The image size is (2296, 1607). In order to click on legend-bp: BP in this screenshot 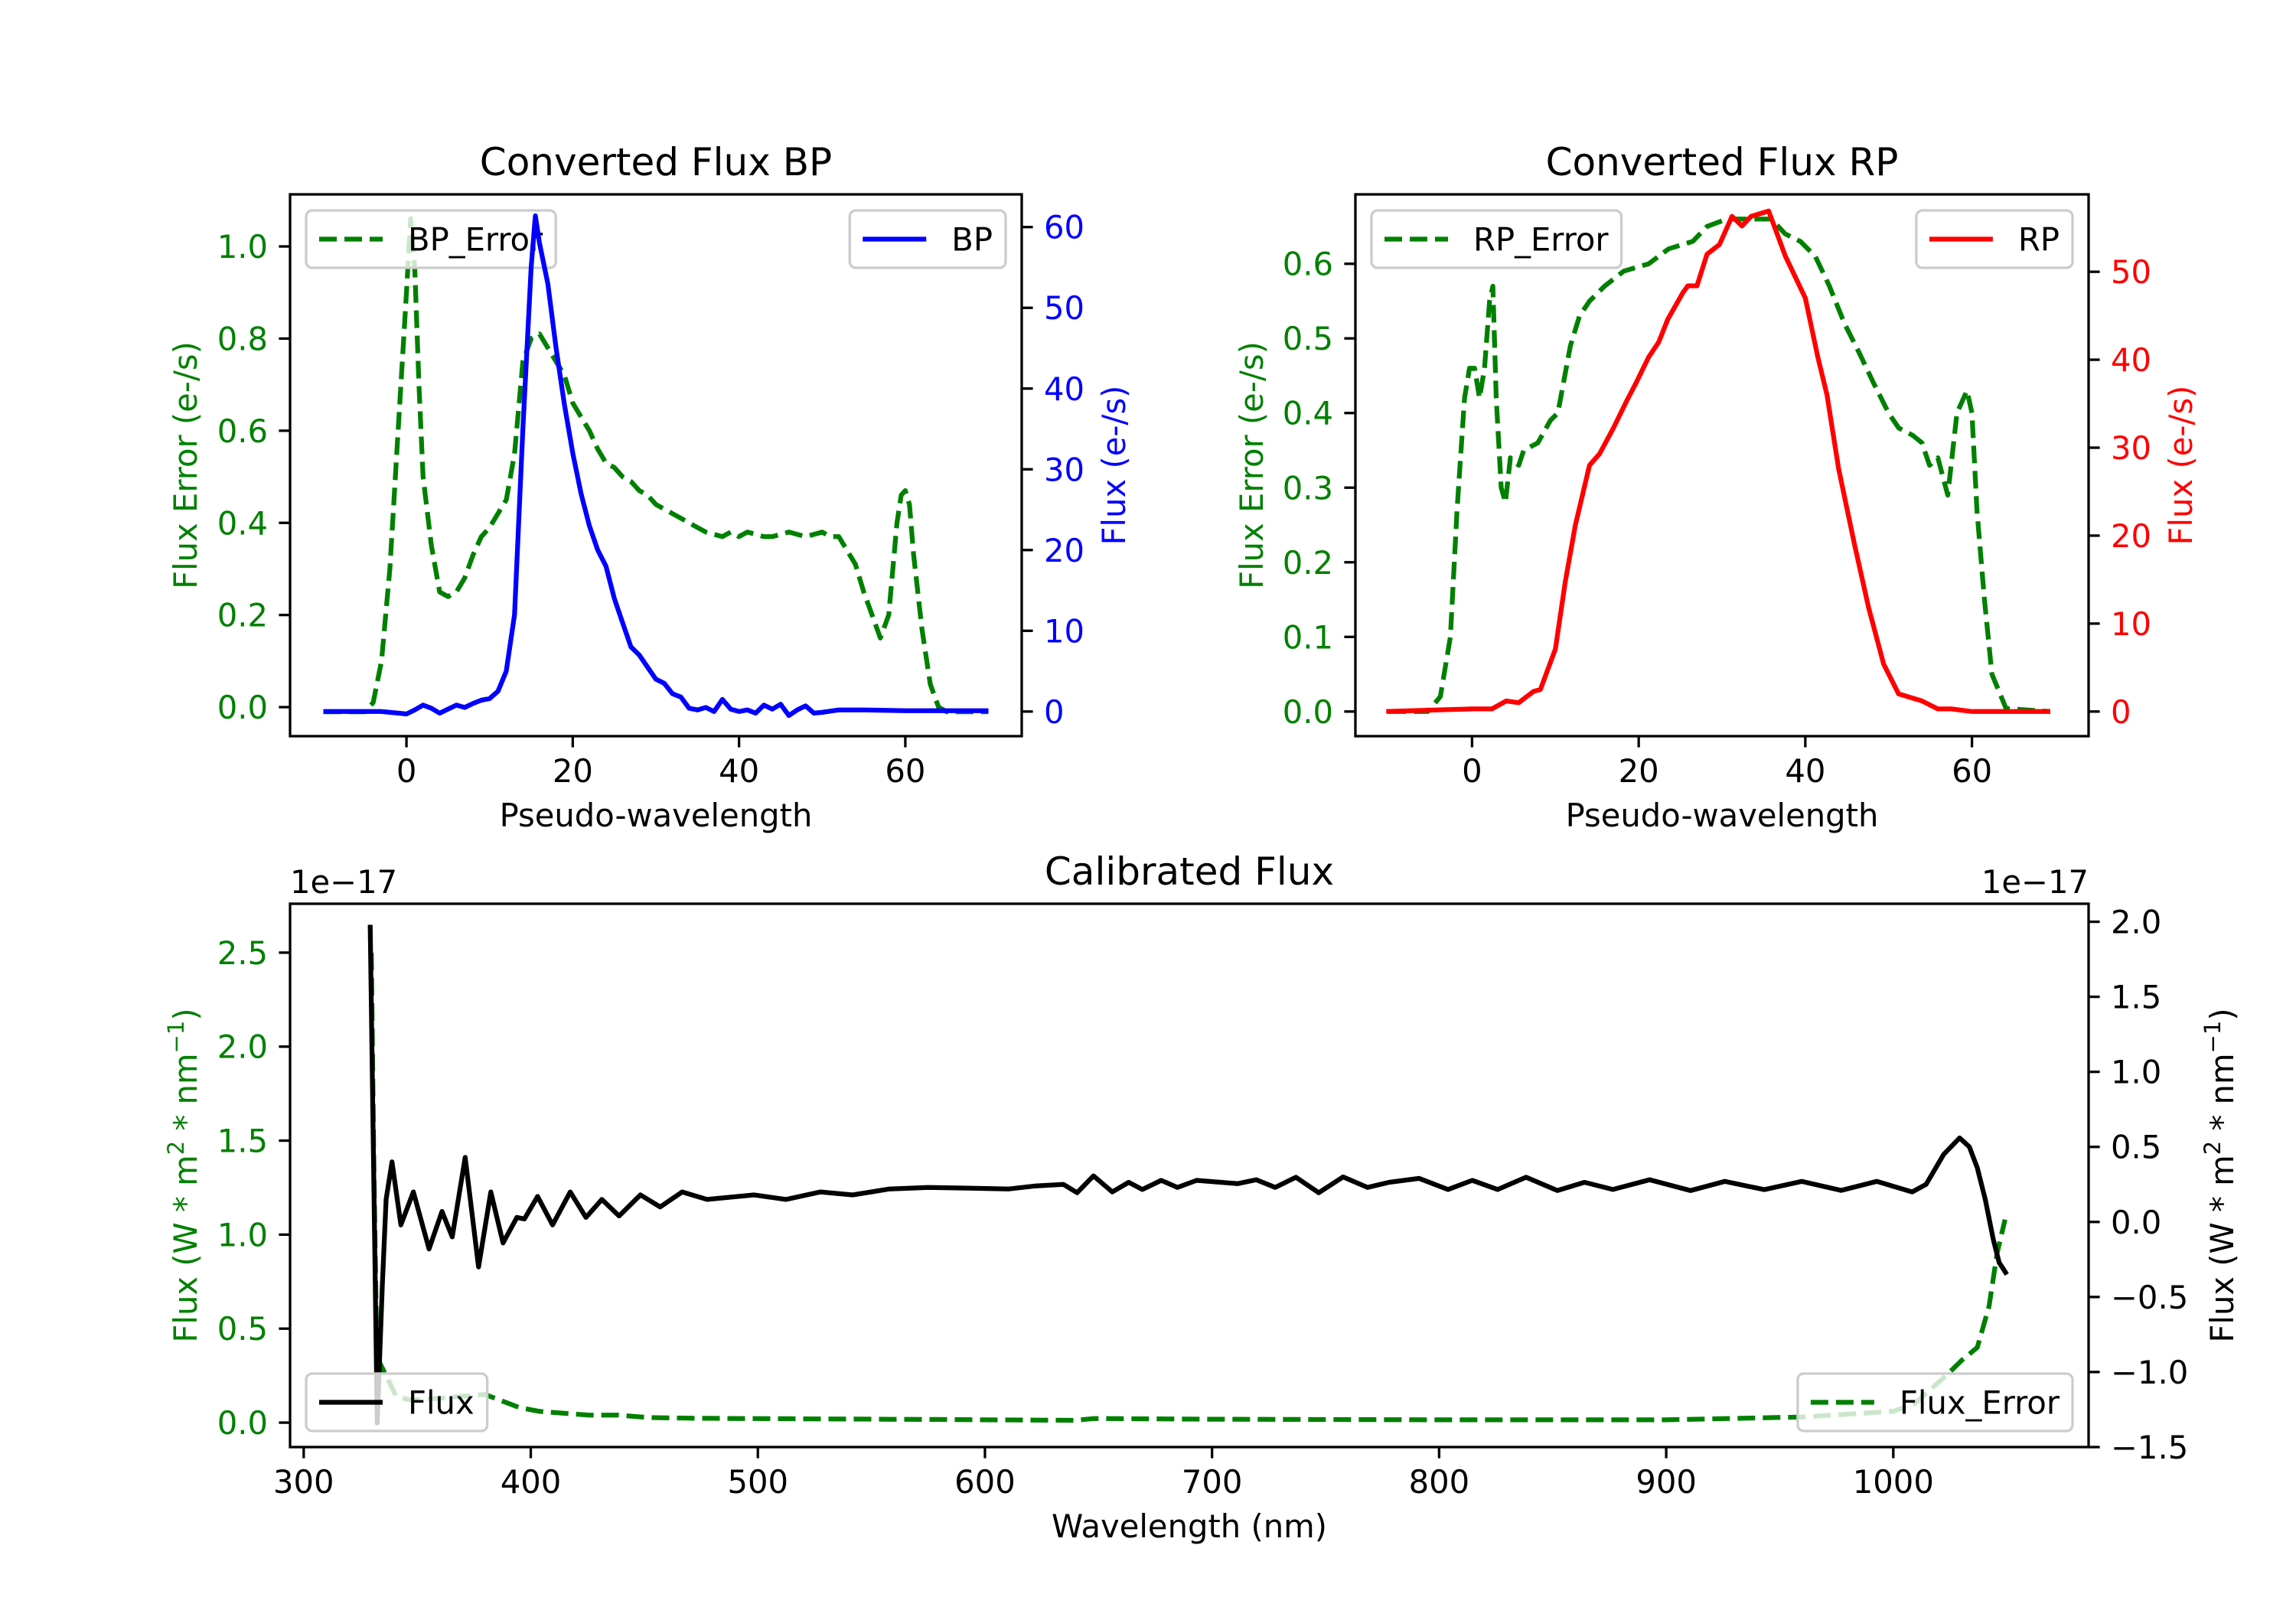, I will do `click(927, 239)`.